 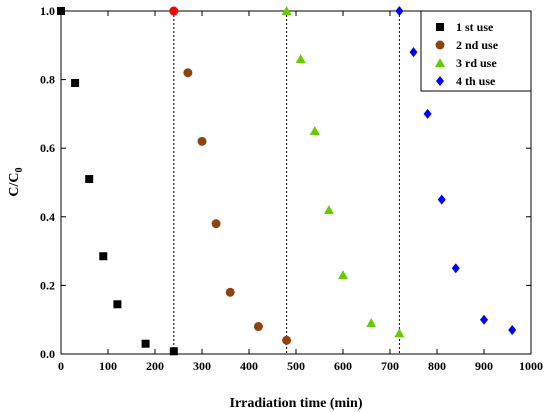 What do you see at coordinates (47, 148) in the screenshot?
I see `y-tick-label: 0.6` at bounding box center [47, 148].